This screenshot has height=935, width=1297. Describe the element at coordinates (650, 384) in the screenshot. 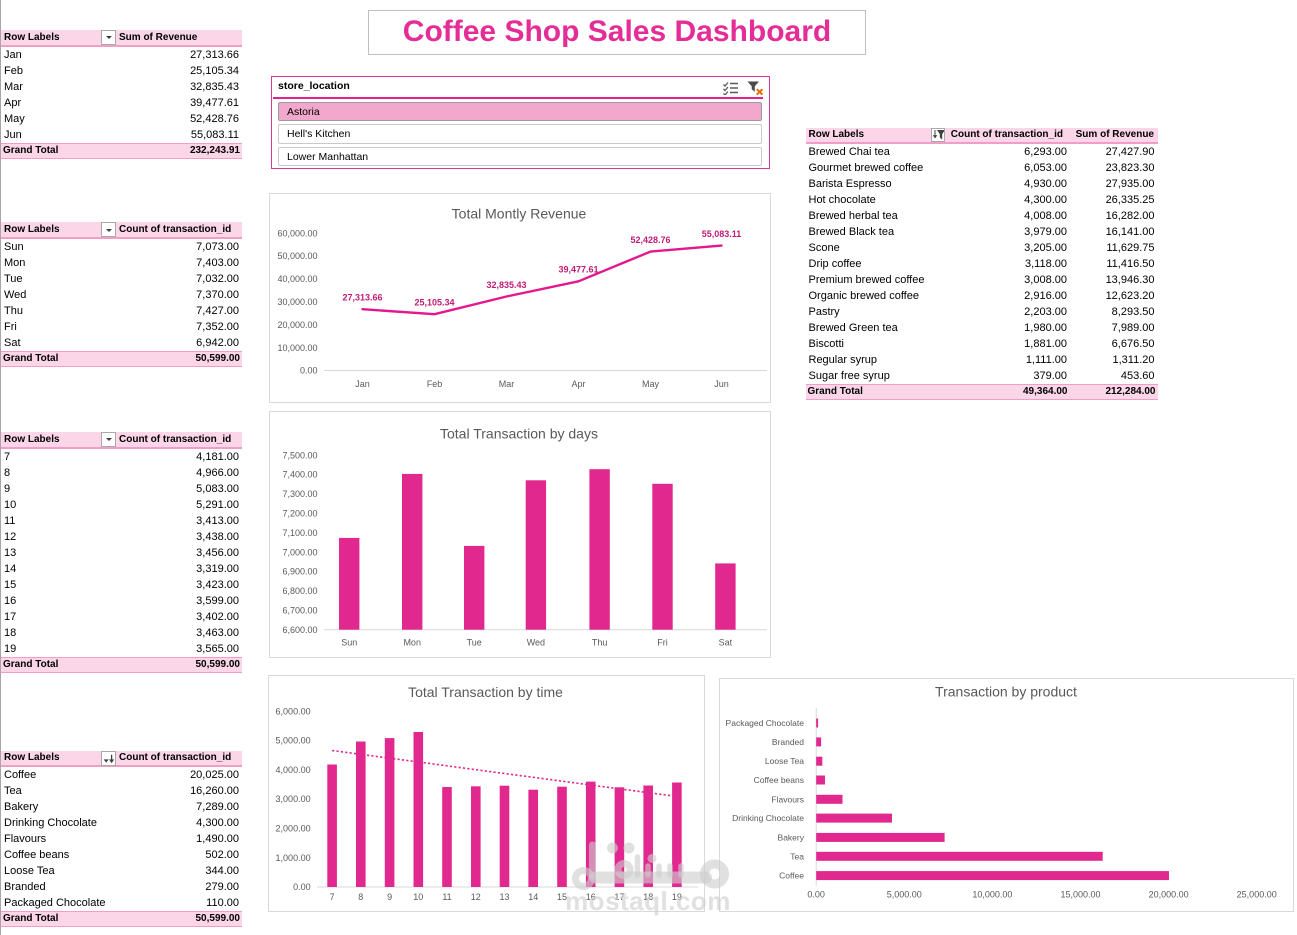

I see `svg-text: May` at that location.